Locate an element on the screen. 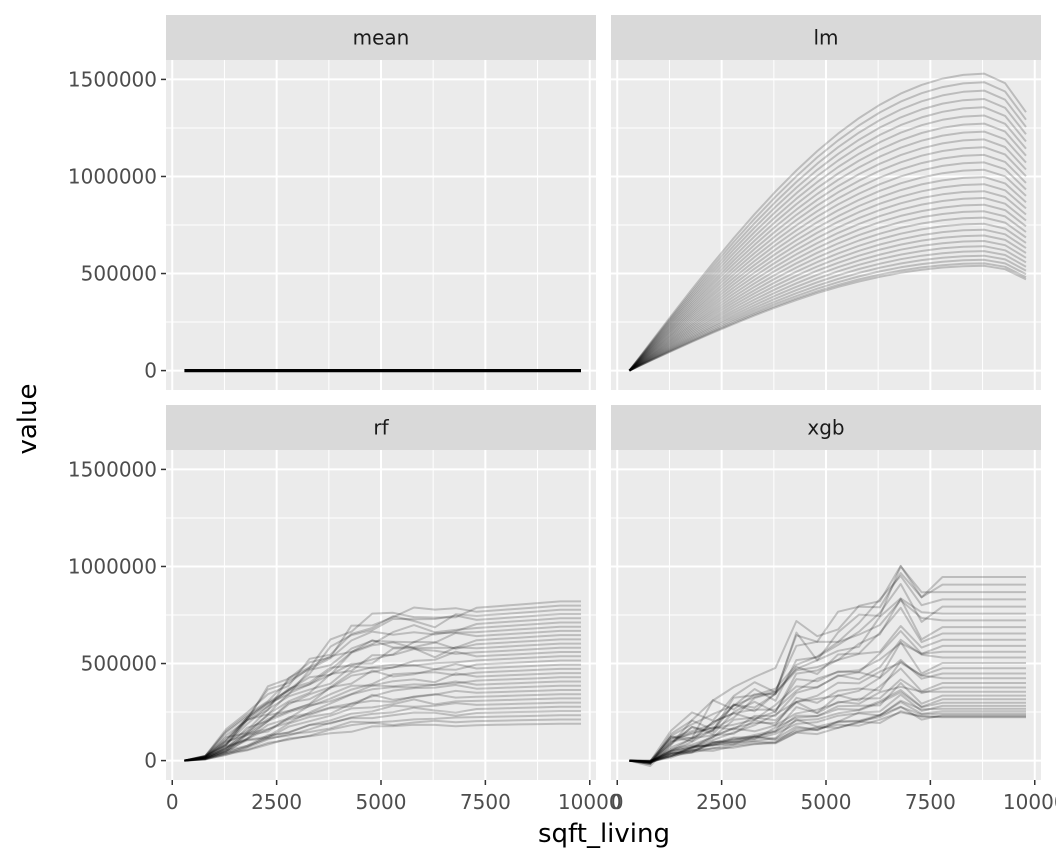 This screenshot has height=864, width=1056. x-tick-label: 10000 is located at coordinates (590, 802).